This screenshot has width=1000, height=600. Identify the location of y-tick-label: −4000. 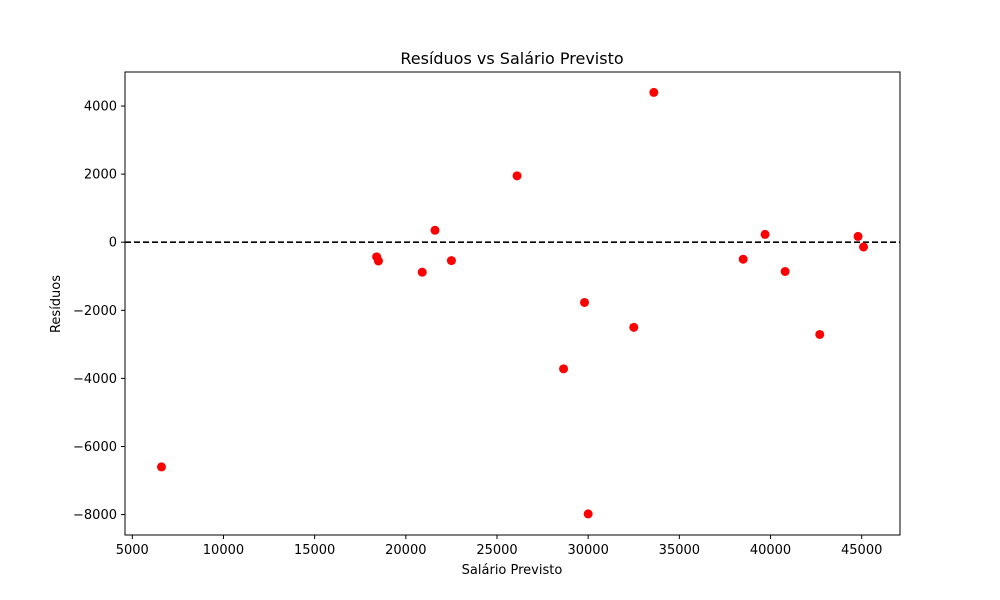
(95, 379).